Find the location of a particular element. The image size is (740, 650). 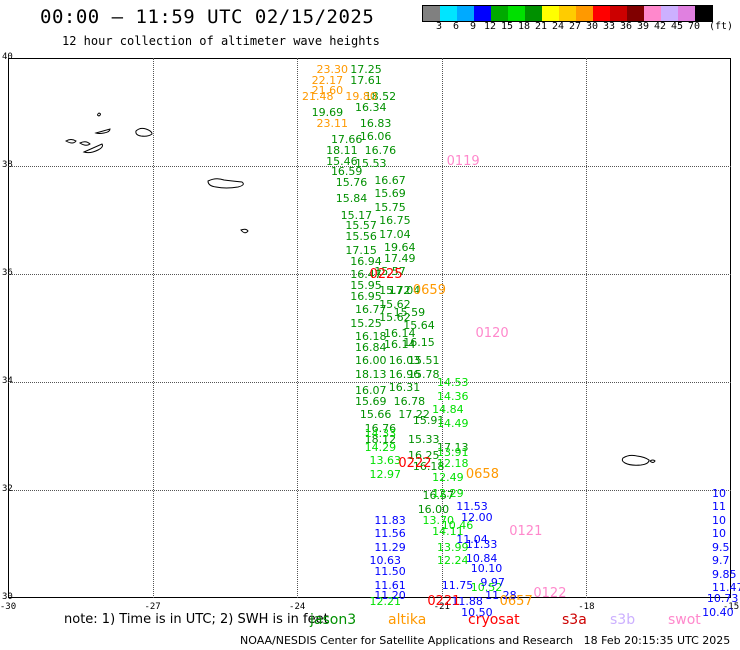

wave-height-value: 15.78 is located at coordinates (424, 374).